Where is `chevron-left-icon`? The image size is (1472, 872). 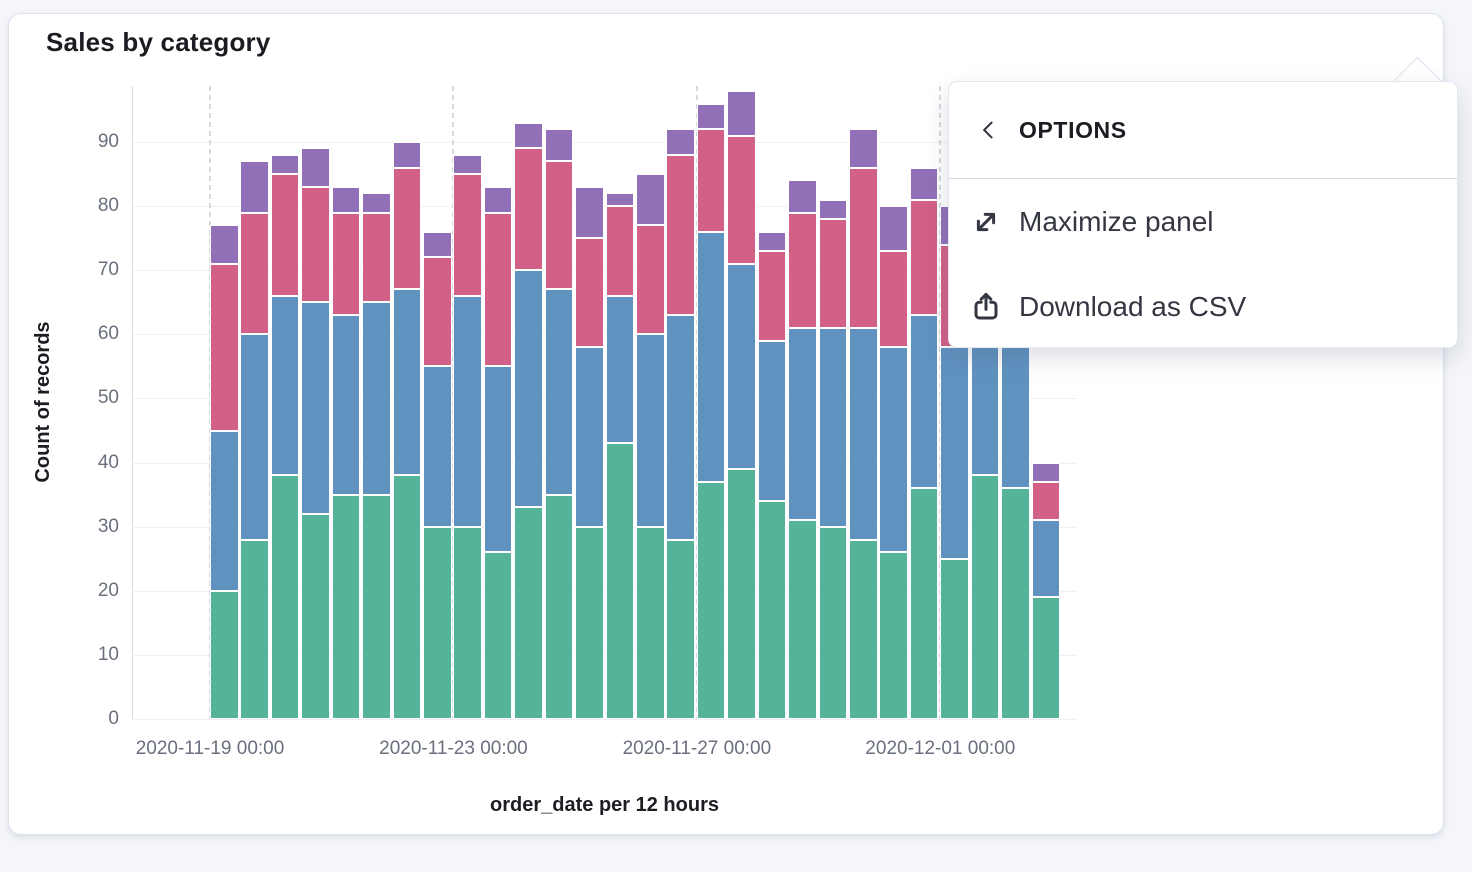 chevron-left-icon is located at coordinates (988, 130).